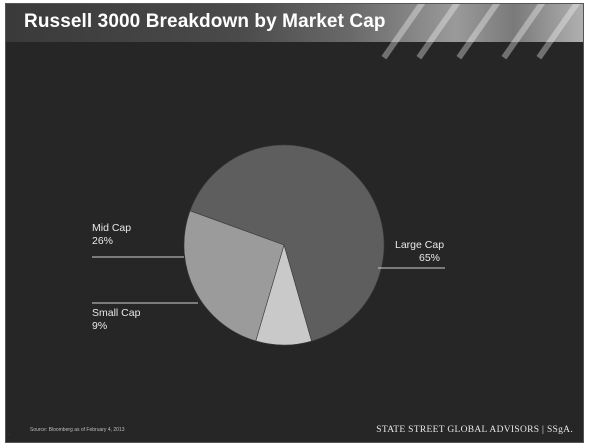 Image resolution: width=589 pixels, height=446 pixels. Describe the element at coordinates (429, 258) in the screenshot. I see `label-value-large-cap: 65%` at that location.